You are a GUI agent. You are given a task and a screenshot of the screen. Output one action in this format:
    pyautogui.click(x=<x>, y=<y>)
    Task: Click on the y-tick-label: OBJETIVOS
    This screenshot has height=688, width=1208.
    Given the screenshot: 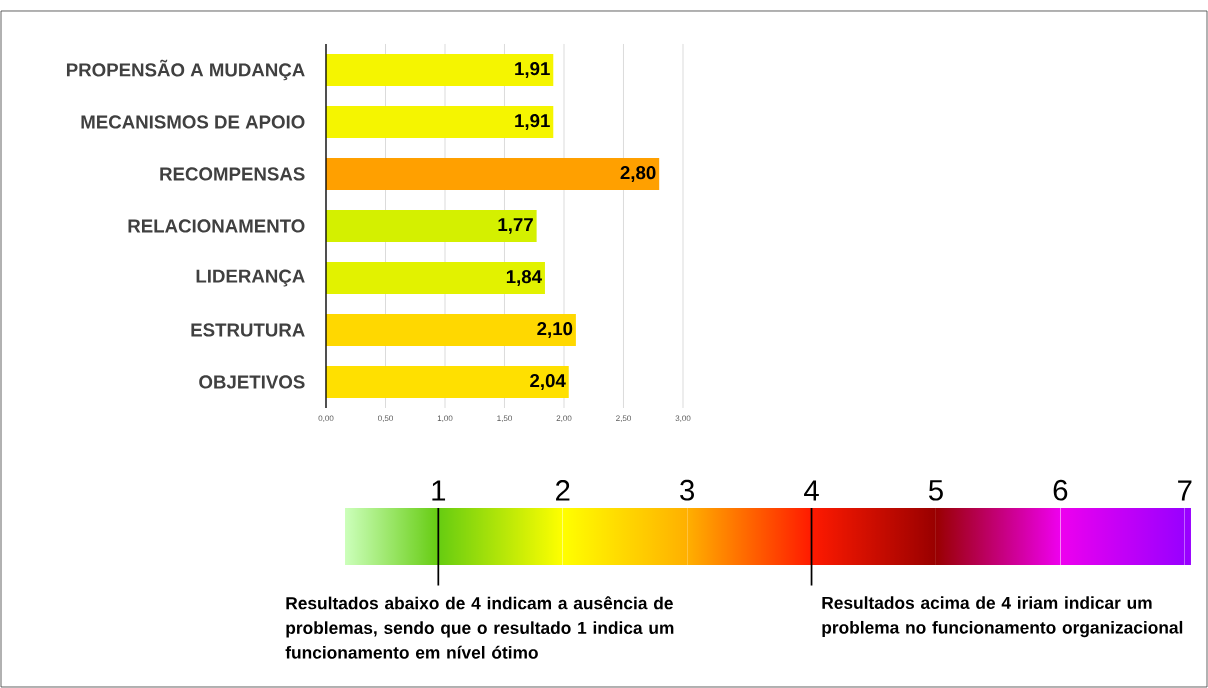 What is the action you would take?
    pyautogui.click(x=252, y=382)
    